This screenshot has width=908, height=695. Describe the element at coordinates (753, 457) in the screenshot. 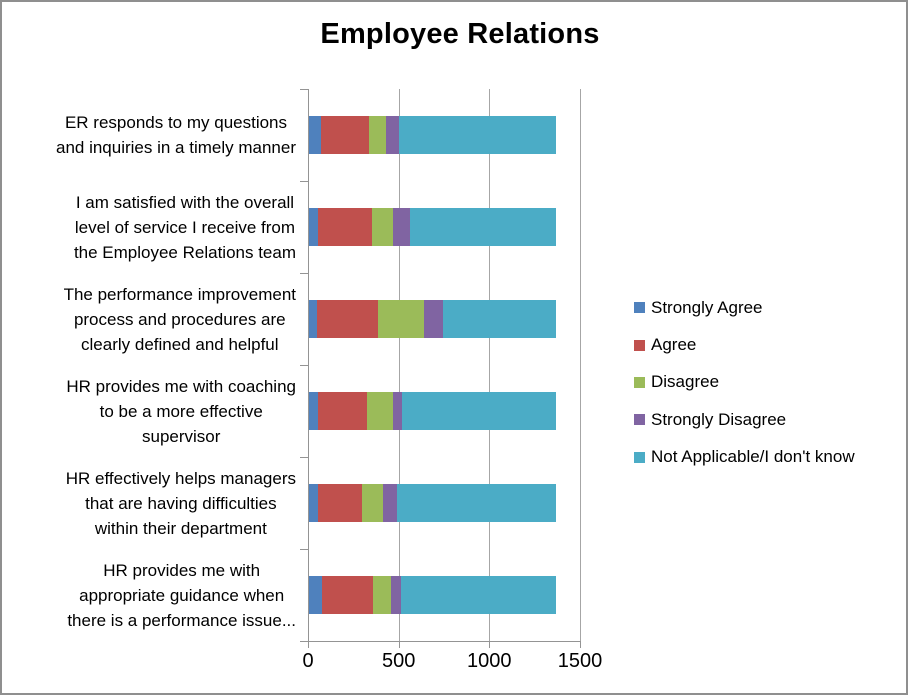

I see `legend-label-not-applicable-i-don-t-know: Not Applicable/I don't know` at that location.